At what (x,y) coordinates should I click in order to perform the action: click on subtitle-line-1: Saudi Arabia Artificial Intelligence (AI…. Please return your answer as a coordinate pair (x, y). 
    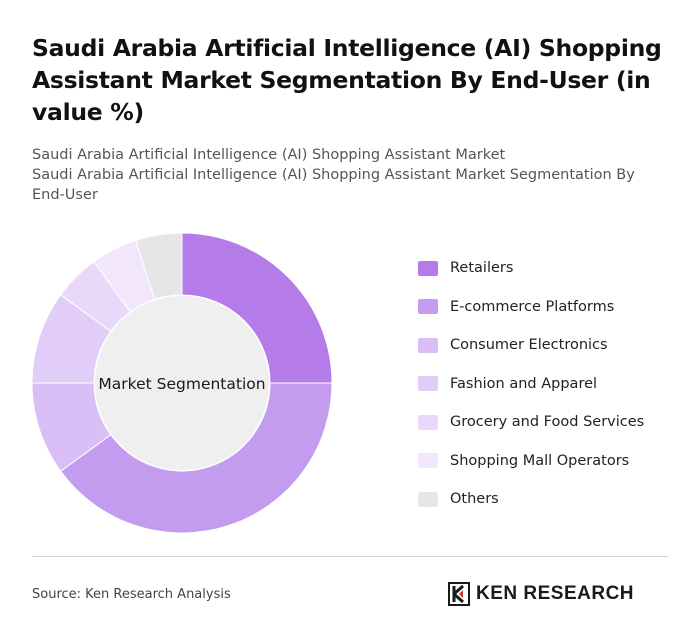
    Looking at the image, I should click on (269, 155).